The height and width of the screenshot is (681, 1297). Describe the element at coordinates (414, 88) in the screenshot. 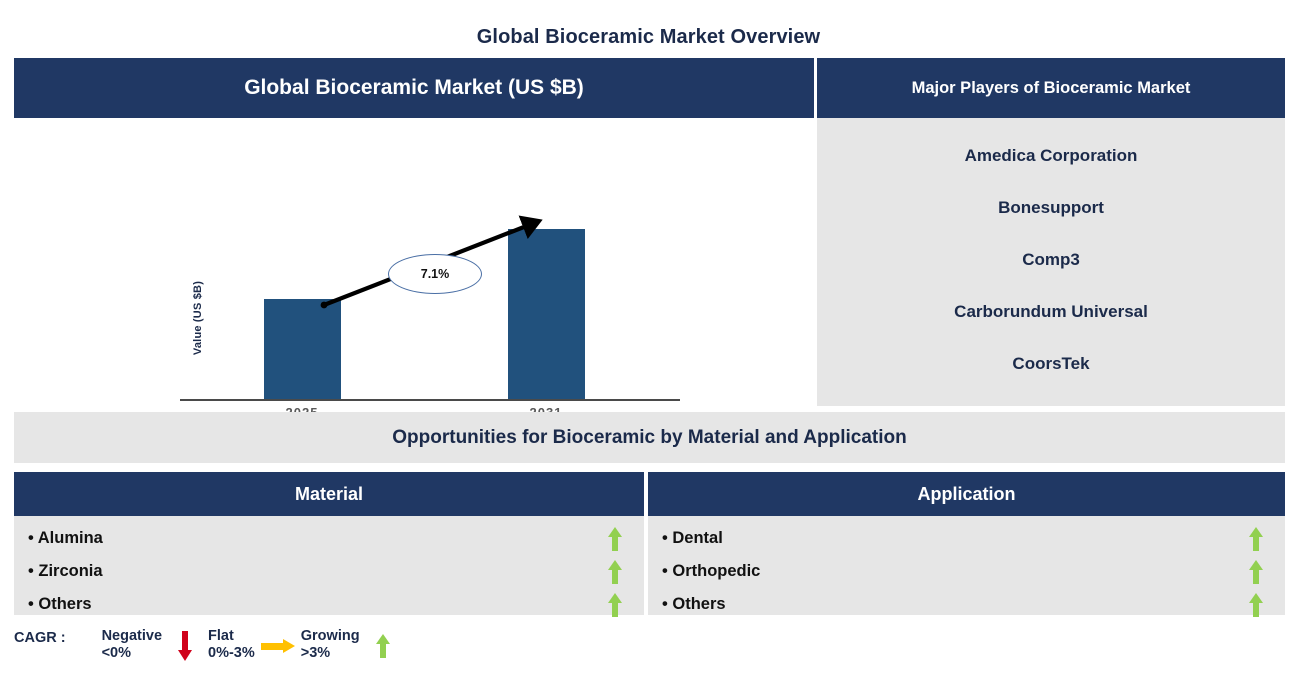

I see `chart-panel-header: Global Bioceramic Market (US $B)` at that location.